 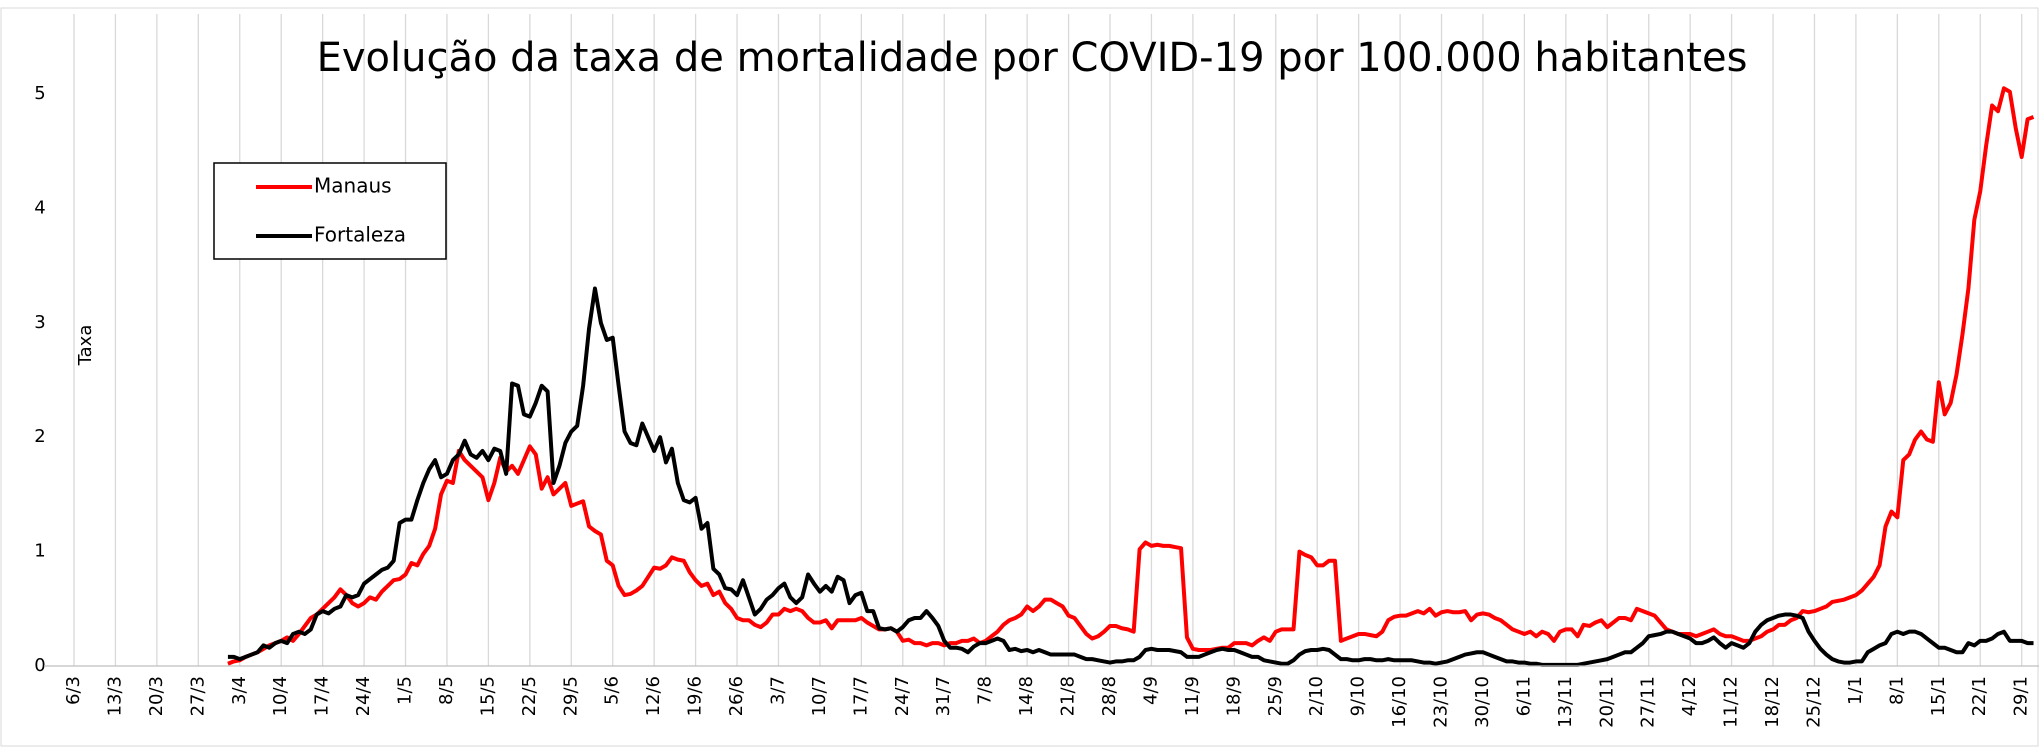 I want to click on x-tick-label: 5/6, so click(x=612, y=690).